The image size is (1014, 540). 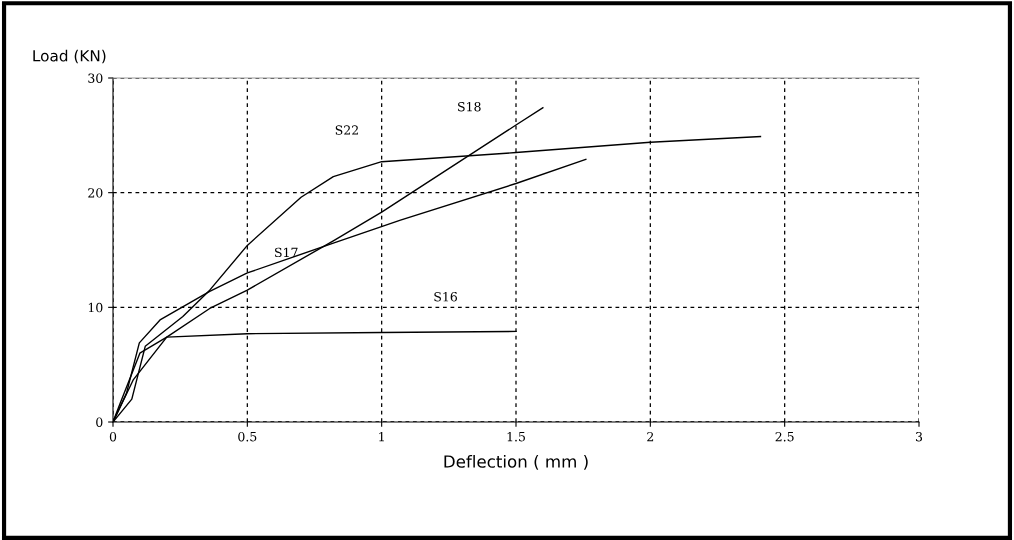 What do you see at coordinates (469, 106) in the screenshot?
I see `text: S18` at bounding box center [469, 106].